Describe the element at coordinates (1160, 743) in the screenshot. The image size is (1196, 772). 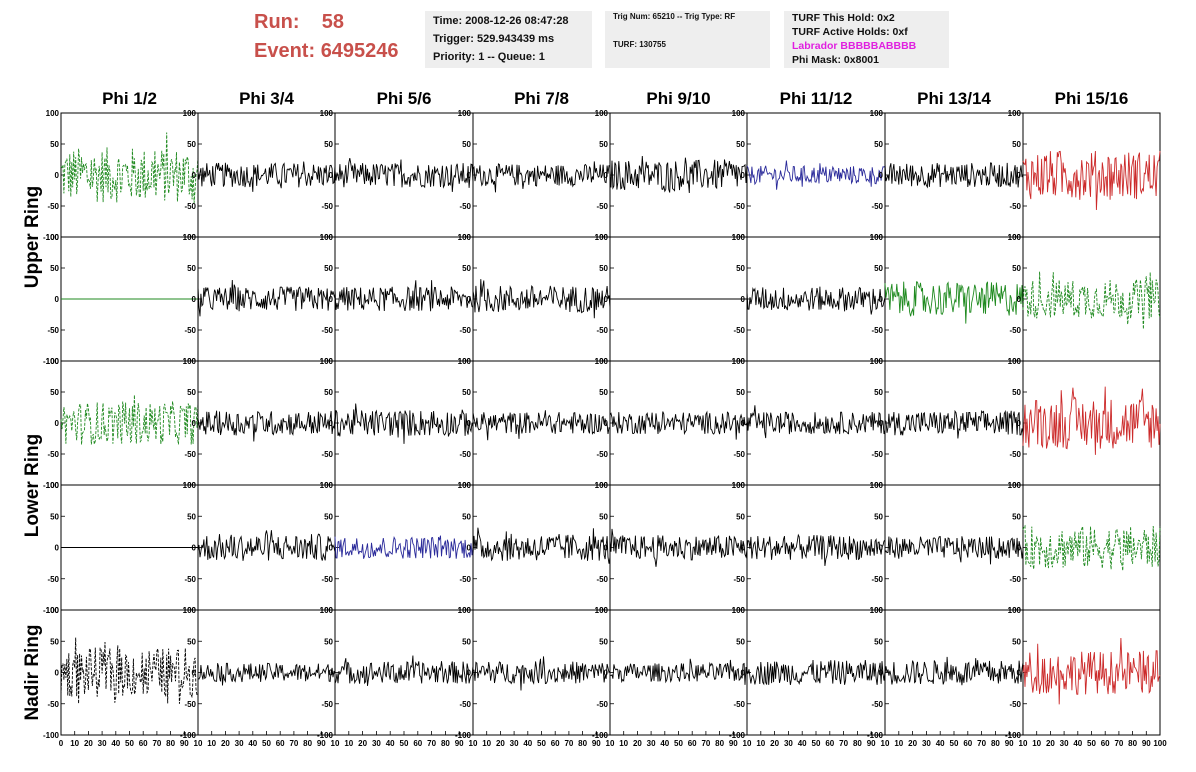
I see `x-tick-label: 100` at that location.